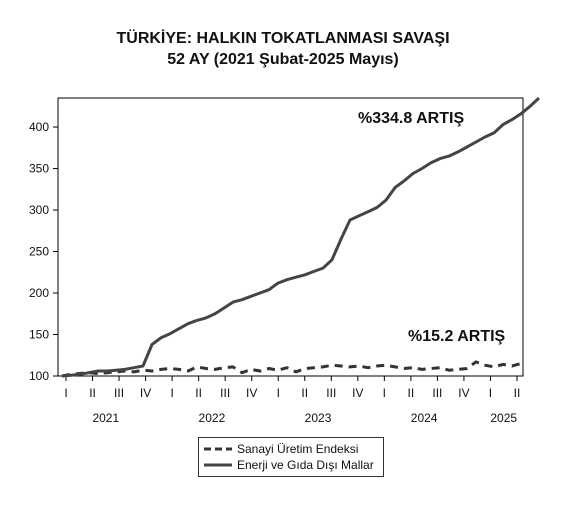 The height and width of the screenshot is (508, 566). What do you see at coordinates (39, 210) in the screenshot?
I see `y-tick-label: 300` at bounding box center [39, 210].